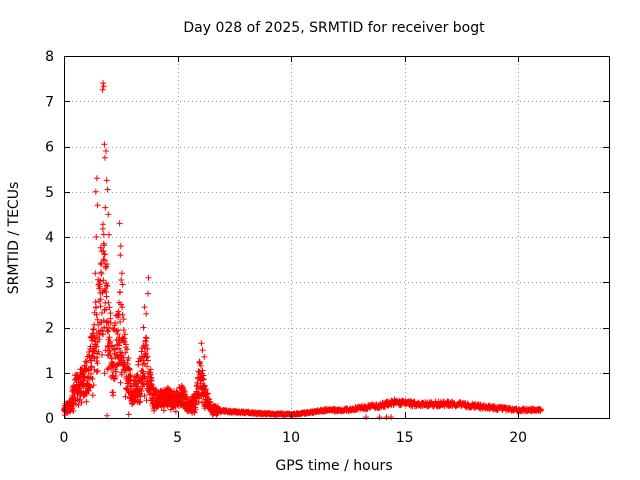 Image resolution: width=640 pixels, height=480 pixels. Describe the element at coordinates (49, 102) in the screenshot. I see `y-tick-label: 7` at that location.